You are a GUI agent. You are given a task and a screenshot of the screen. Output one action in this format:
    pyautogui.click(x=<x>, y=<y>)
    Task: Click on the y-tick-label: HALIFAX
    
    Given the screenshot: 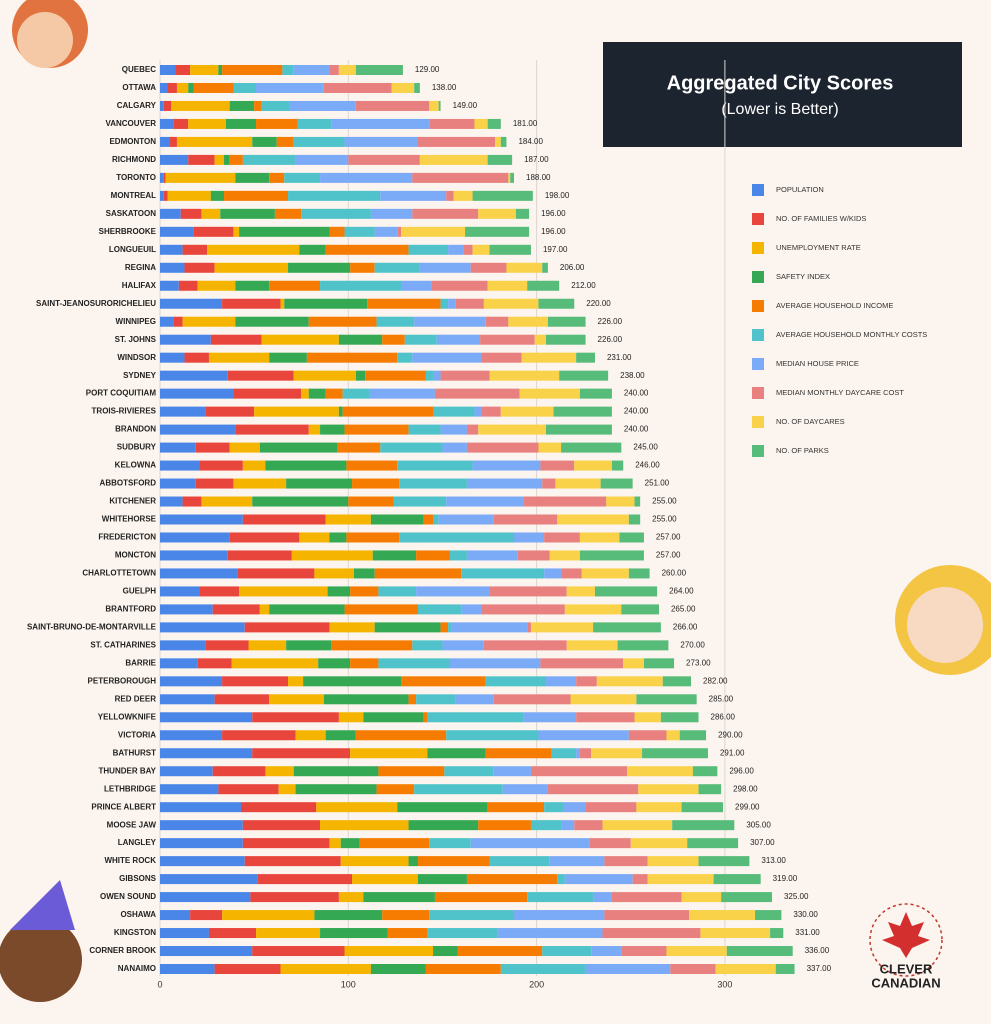 What is the action you would take?
    pyautogui.click(x=139, y=285)
    